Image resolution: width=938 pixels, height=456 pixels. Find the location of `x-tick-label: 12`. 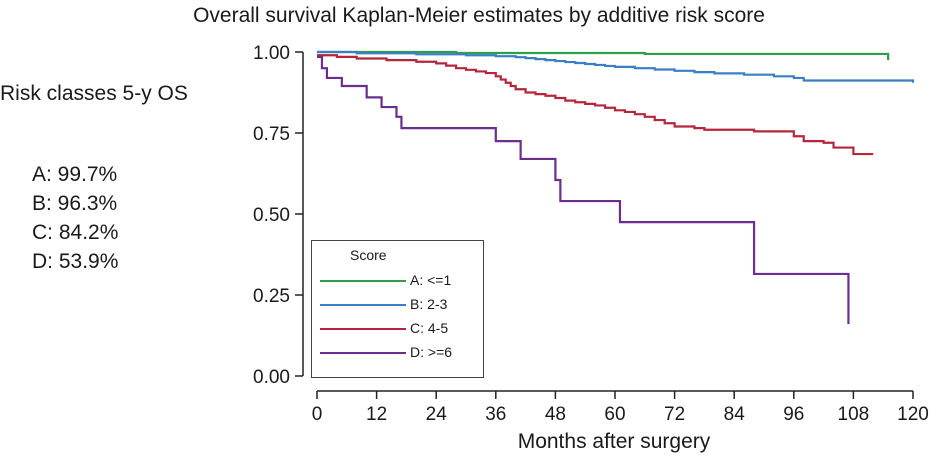

x-tick-label: 12 is located at coordinates (376, 414).